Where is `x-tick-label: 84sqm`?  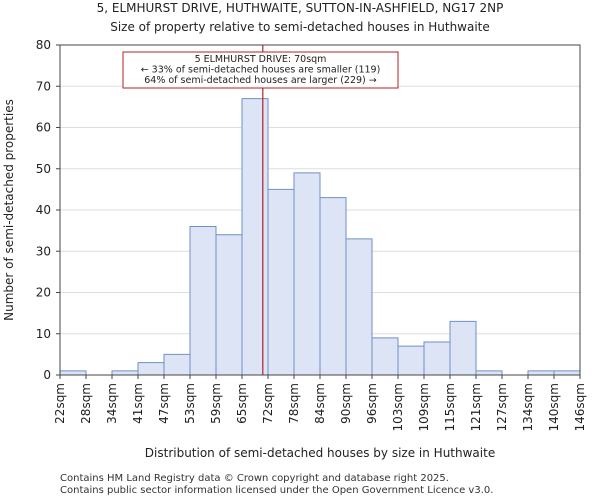
x-tick-label: 84sqm is located at coordinates (320, 403).